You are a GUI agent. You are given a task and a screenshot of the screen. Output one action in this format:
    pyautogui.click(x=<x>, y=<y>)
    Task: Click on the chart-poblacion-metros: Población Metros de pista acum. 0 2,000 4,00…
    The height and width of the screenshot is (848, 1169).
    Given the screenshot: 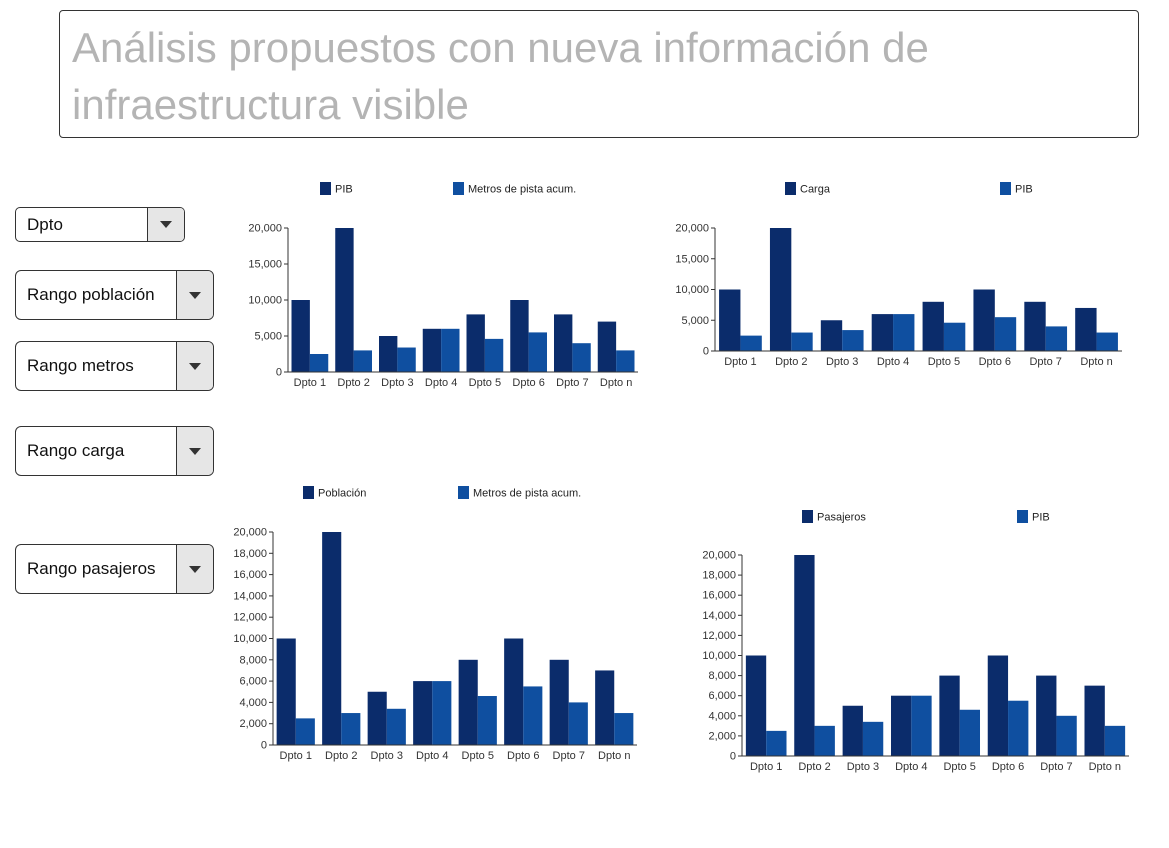 What is the action you would take?
    pyautogui.click(x=435, y=625)
    